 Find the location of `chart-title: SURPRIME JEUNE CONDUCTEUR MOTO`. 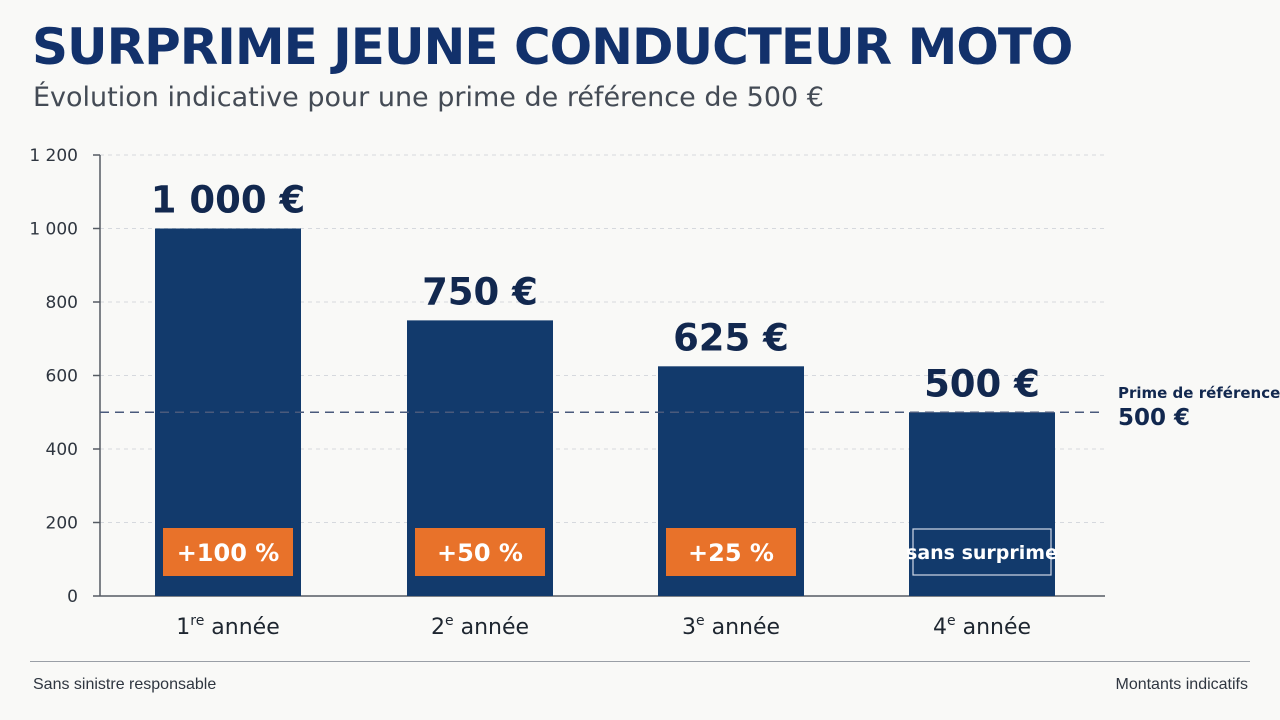

chart-title: SURPRIME JEUNE CONDUCTEUR MOTO is located at coordinates (552, 47).